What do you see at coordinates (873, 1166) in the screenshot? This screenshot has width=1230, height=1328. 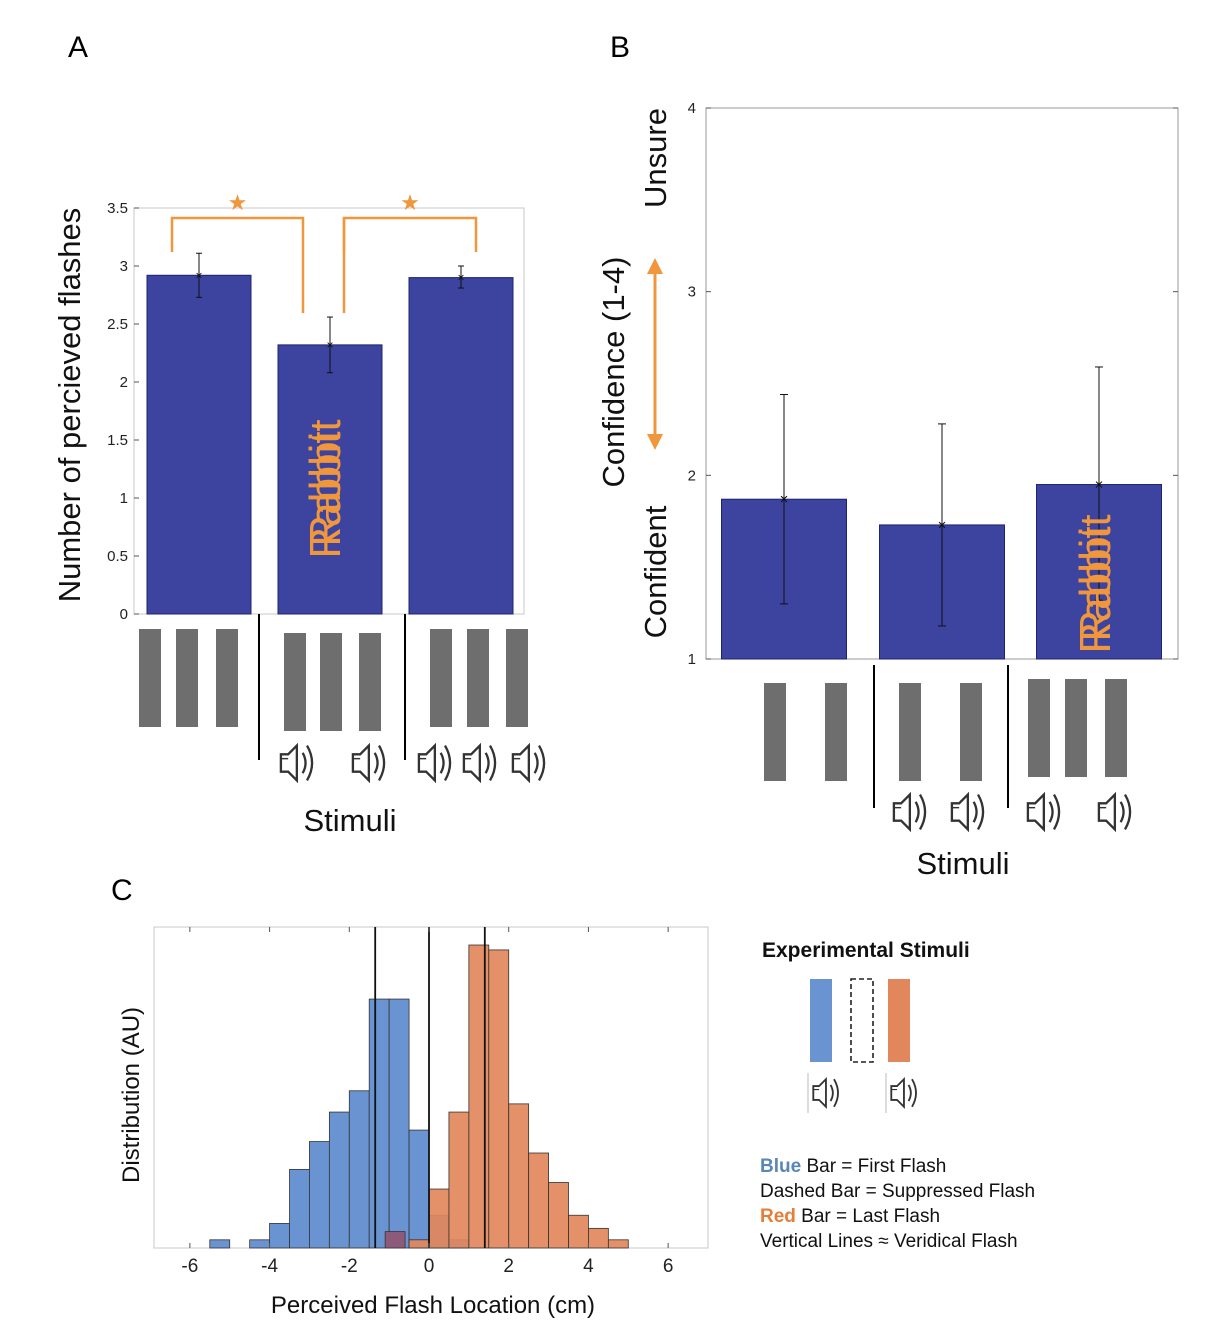 I see `legend-text-blue: Bar = First Flash` at bounding box center [873, 1166].